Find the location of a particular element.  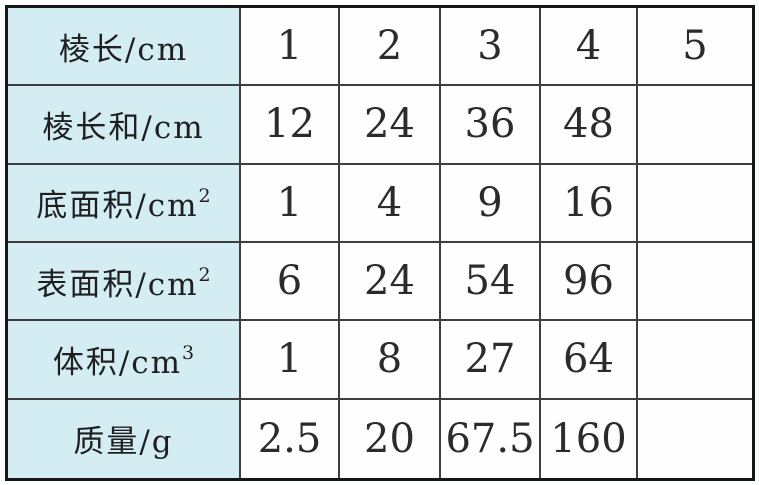

table-cell: 160 is located at coordinates (589, 438).